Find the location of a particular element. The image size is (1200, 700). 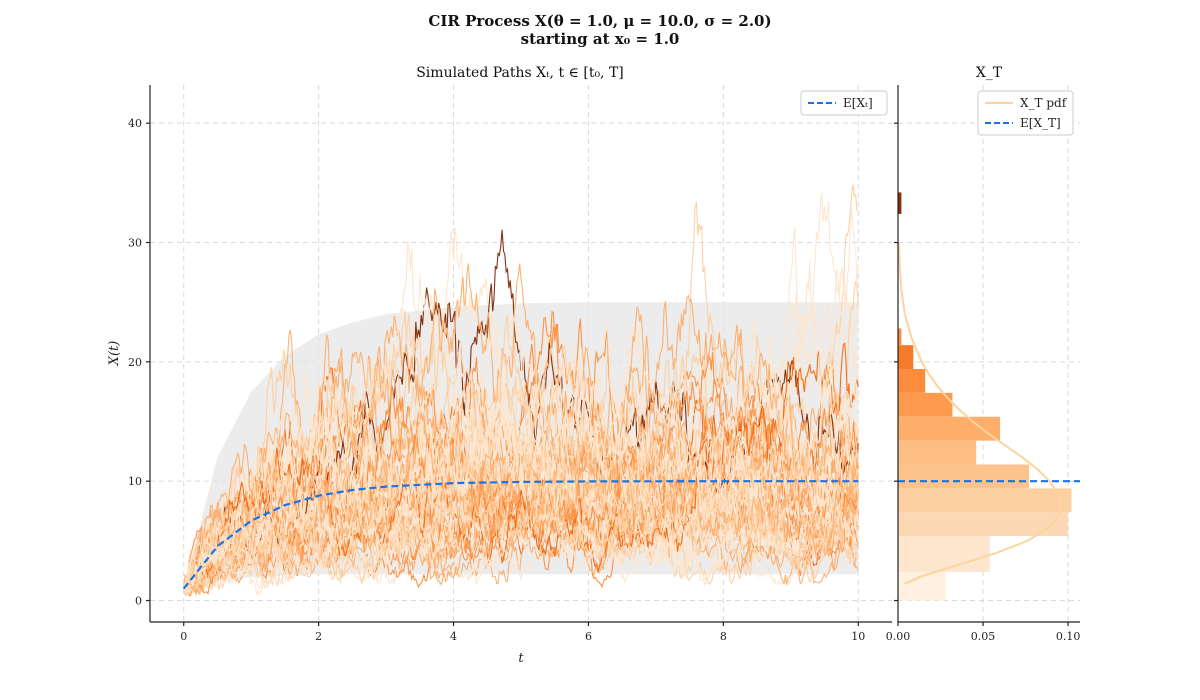

paths-panel-title: Simulated Paths Xₜ, t ∈ [t₀, T] is located at coordinates (520, 73).